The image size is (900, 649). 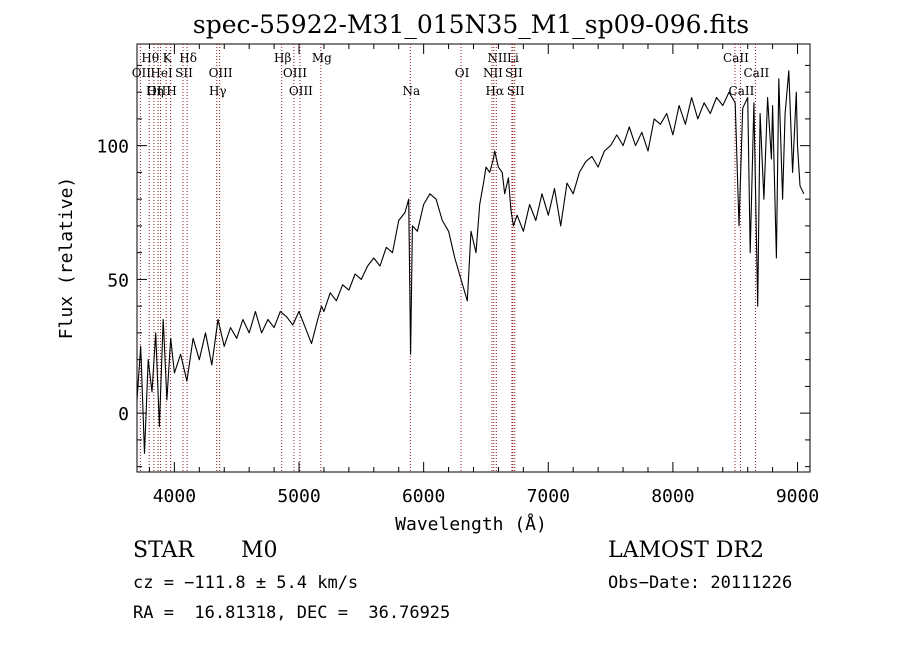 I want to click on chart-title: spec-55922-M31_015N35_M1_sp09-096.fits, so click(x=471, y=24).